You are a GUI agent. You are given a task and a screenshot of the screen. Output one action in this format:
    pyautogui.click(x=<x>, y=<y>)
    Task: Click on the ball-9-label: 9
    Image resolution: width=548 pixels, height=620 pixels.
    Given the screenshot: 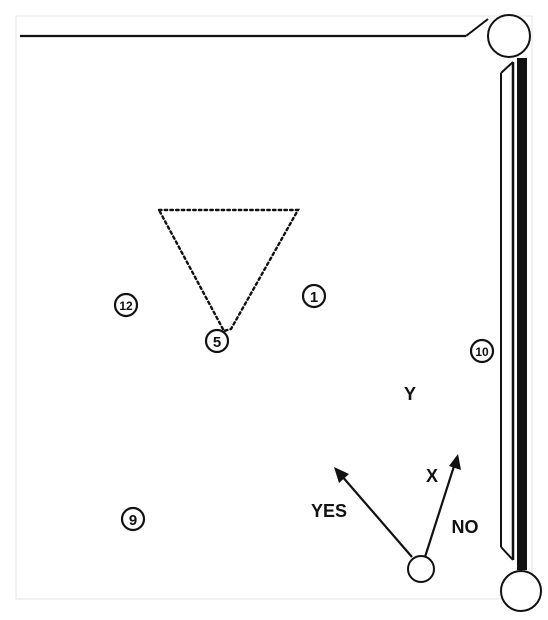 What is the action you would take?
    pyautogui.click(x=133, y=520)
    